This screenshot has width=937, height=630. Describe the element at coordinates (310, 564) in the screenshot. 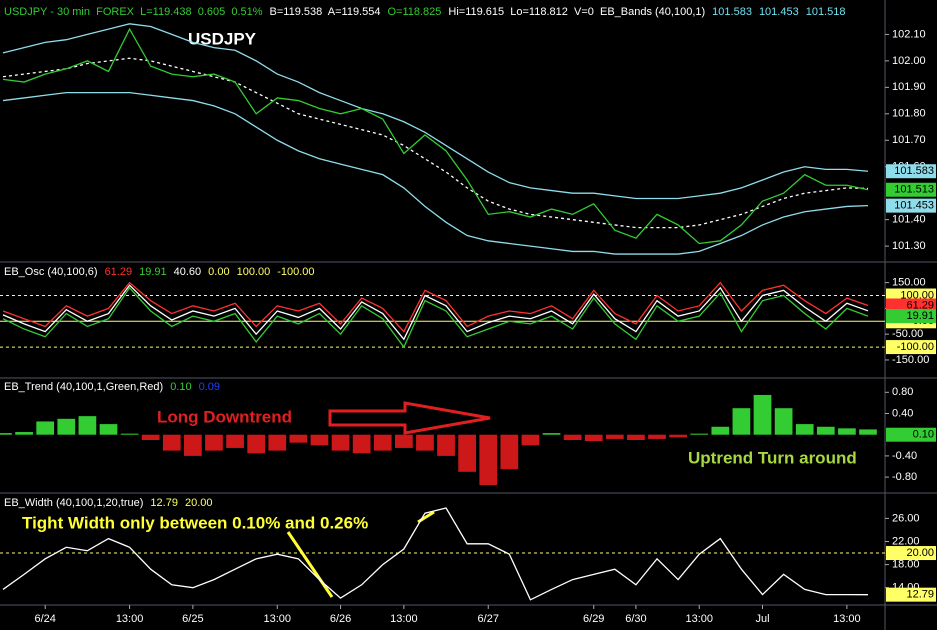

I see `pointer` at that location.